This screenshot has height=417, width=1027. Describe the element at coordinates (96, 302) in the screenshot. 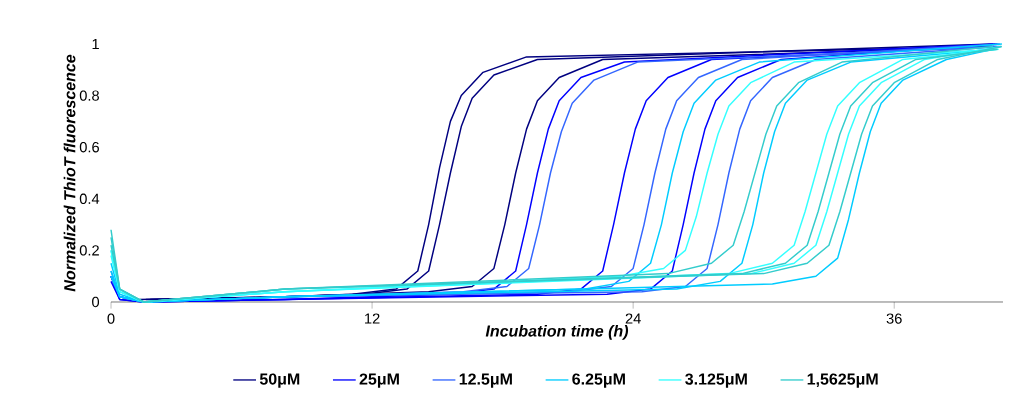

I see `y-tick-label: 0` at that location.